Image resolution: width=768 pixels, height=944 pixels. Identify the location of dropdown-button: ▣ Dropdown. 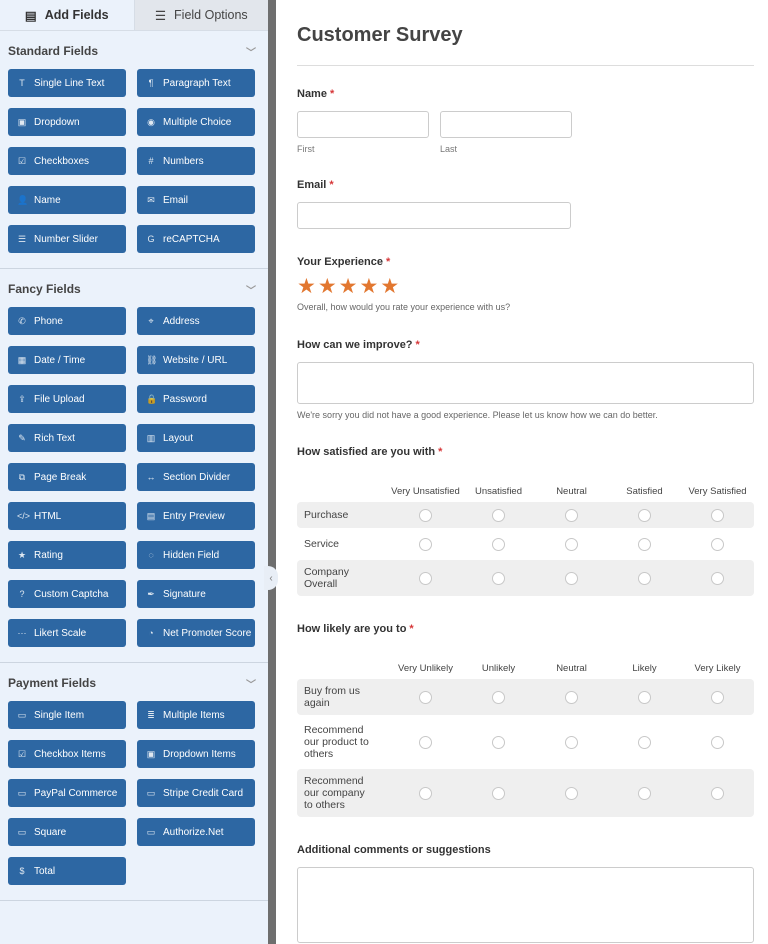
(67, 122).